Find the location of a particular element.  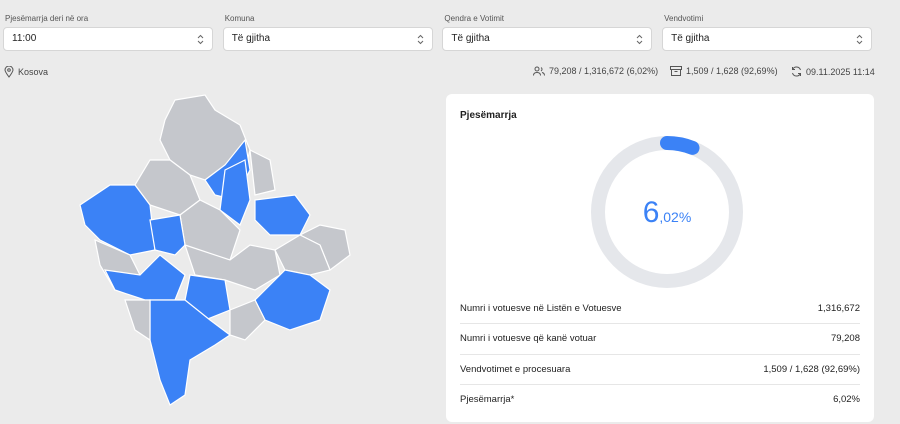

filter-label: Pjesëmarrja deri në ora is located at coordinates (47, 18).